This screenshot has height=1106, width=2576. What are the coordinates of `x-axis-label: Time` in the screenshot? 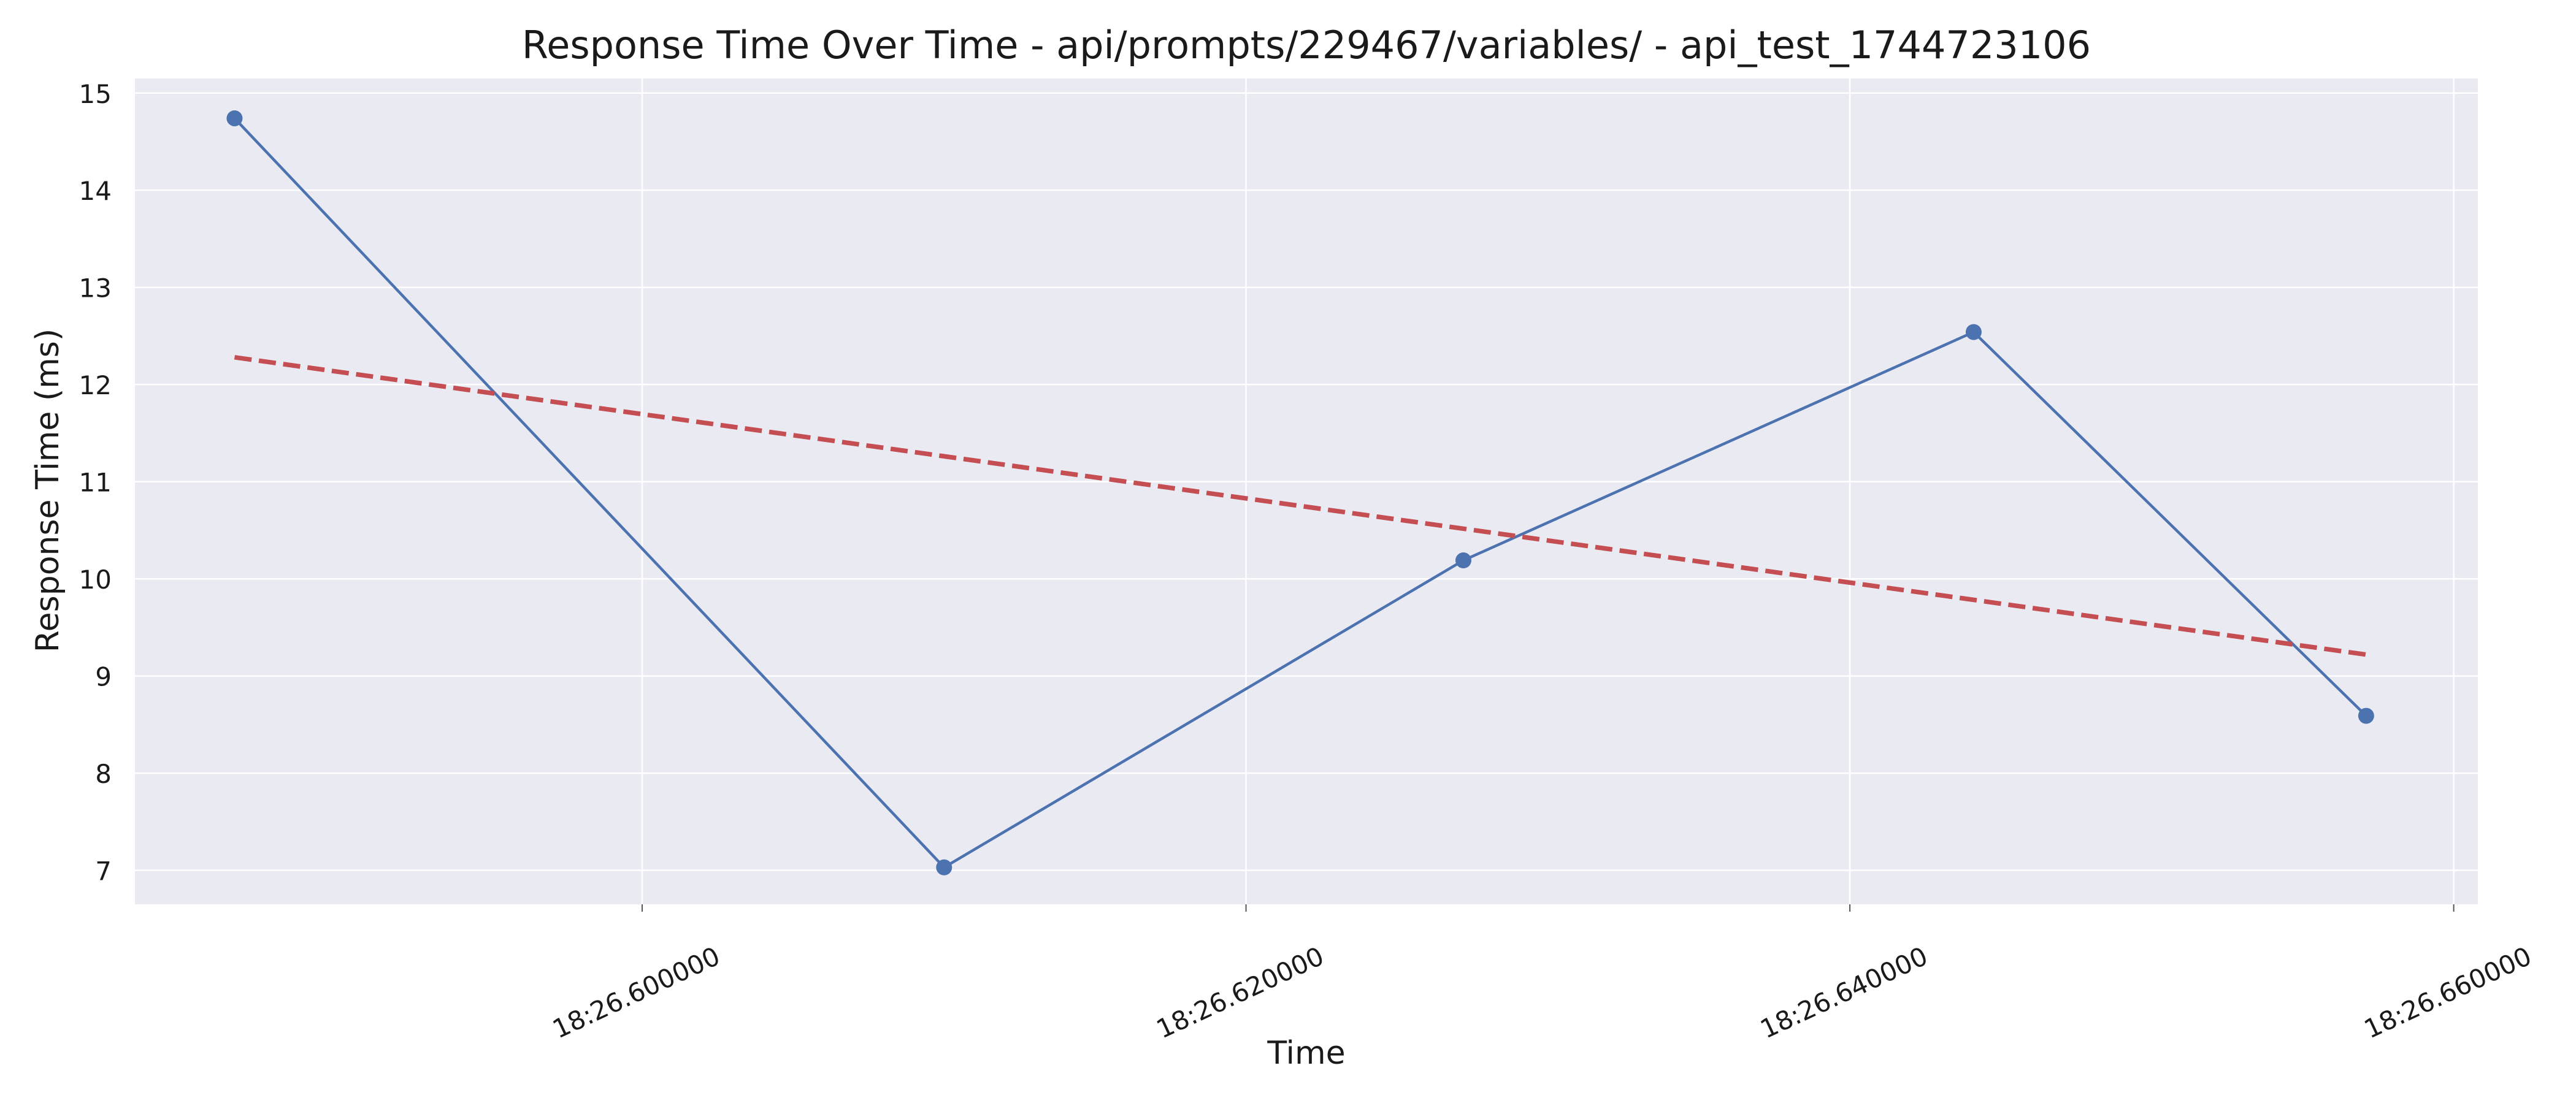 It's located at (1306, 1053).